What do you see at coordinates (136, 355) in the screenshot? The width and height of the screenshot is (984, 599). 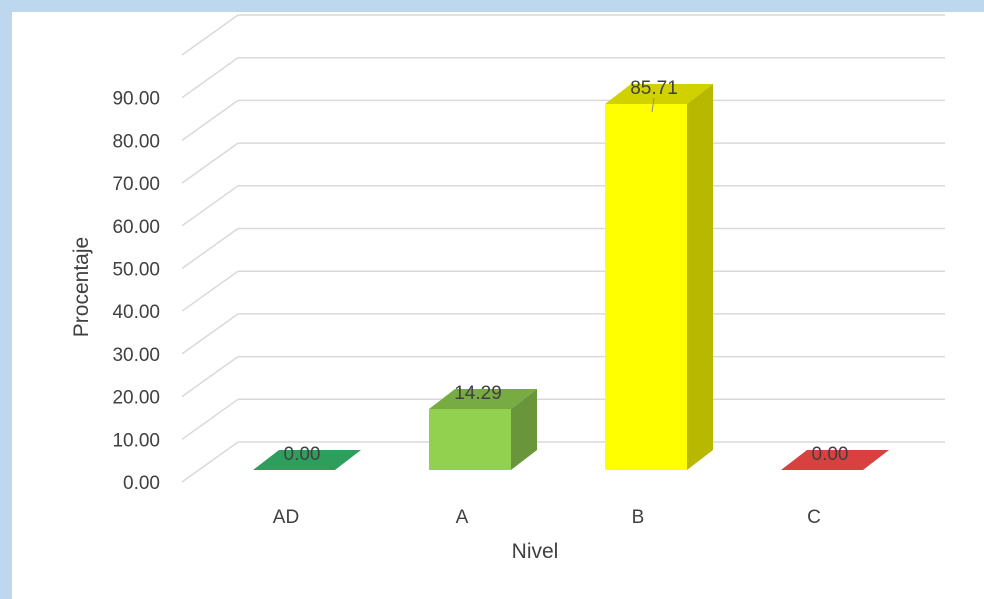 I see `y-tick-label: 30.00` at bounding box center [136, 355].